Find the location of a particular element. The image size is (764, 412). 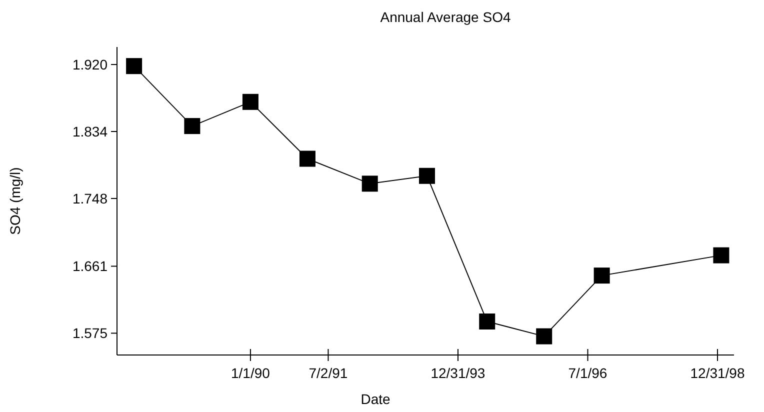

y-tick-label: 1.834 is located at coordinates (90, 131).